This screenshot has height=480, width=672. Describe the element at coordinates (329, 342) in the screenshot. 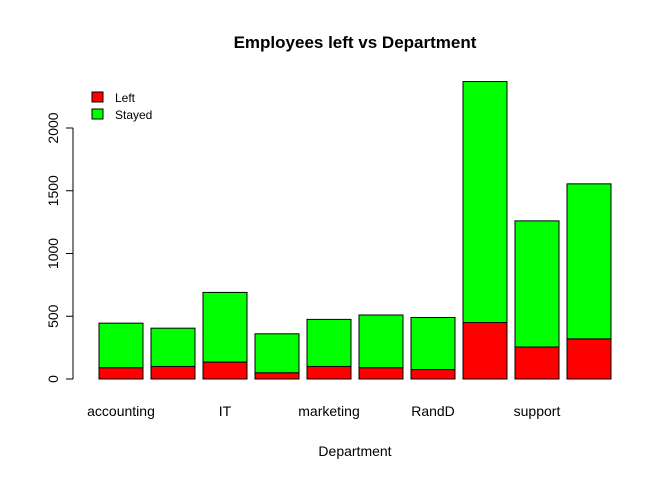

I see `bar-stayed-marketing` at that location.